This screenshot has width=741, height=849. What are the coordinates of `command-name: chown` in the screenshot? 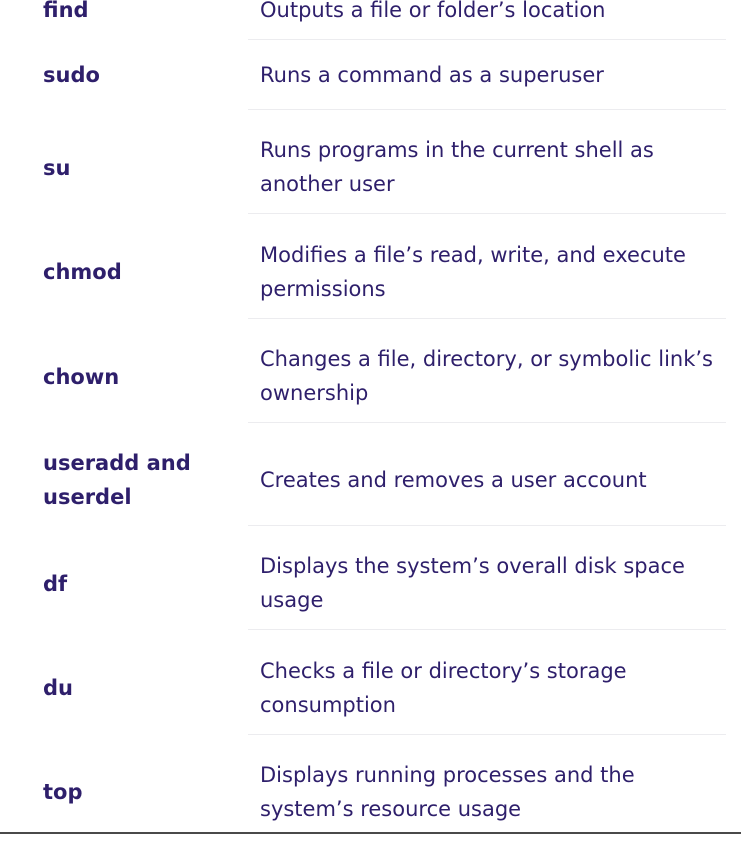 It's located at (81, 376).